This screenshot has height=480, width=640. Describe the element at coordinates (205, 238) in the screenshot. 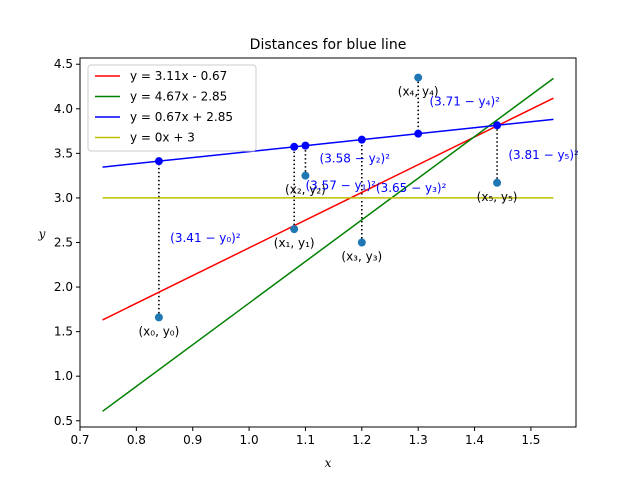

I see `distance-label-0: (3.41 − y₀)²` at that location.